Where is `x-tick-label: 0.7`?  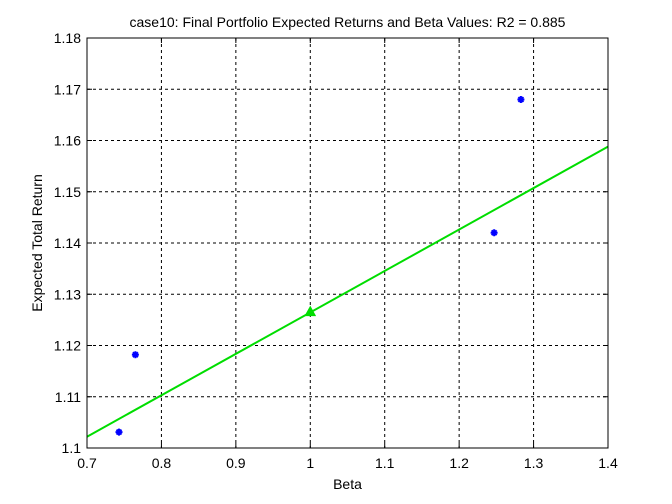
x-tick-label: 0.7 is located at coordinates (87, 463).